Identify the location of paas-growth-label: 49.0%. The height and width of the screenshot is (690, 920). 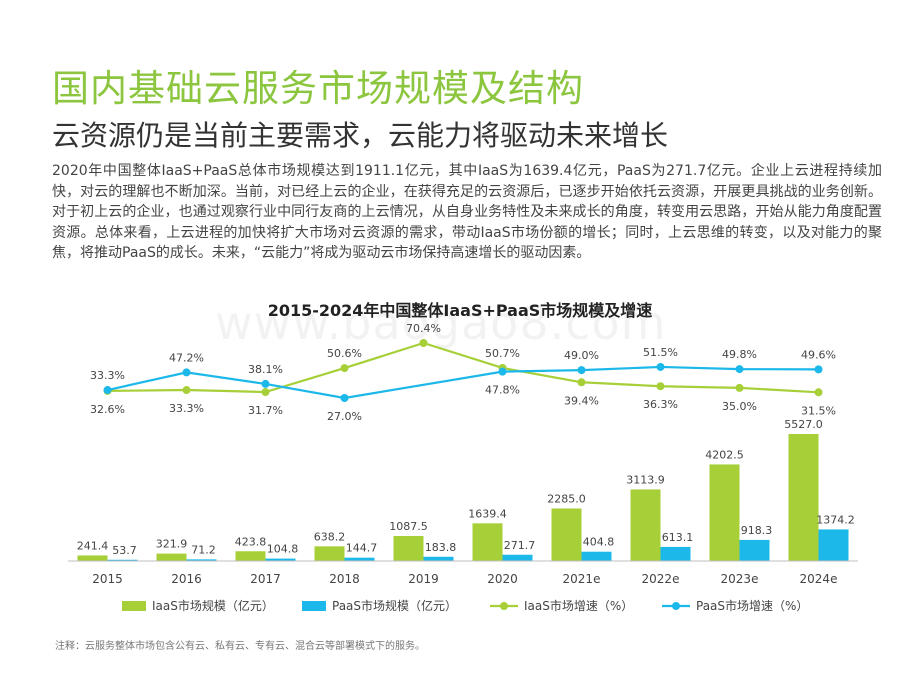
(581, 355).